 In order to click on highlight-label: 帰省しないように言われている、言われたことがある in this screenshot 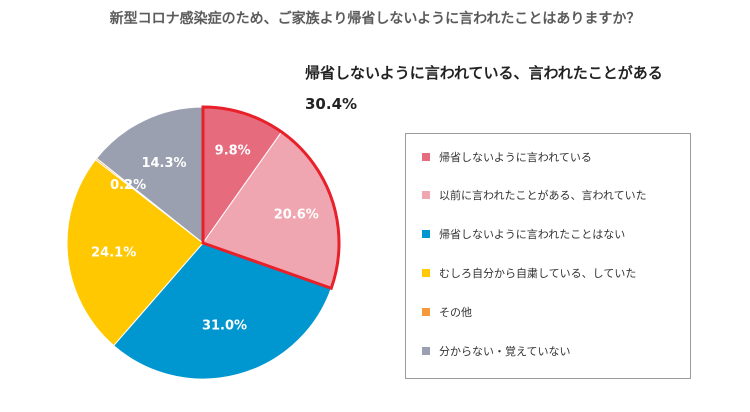, I will do `click(484, 73)`.